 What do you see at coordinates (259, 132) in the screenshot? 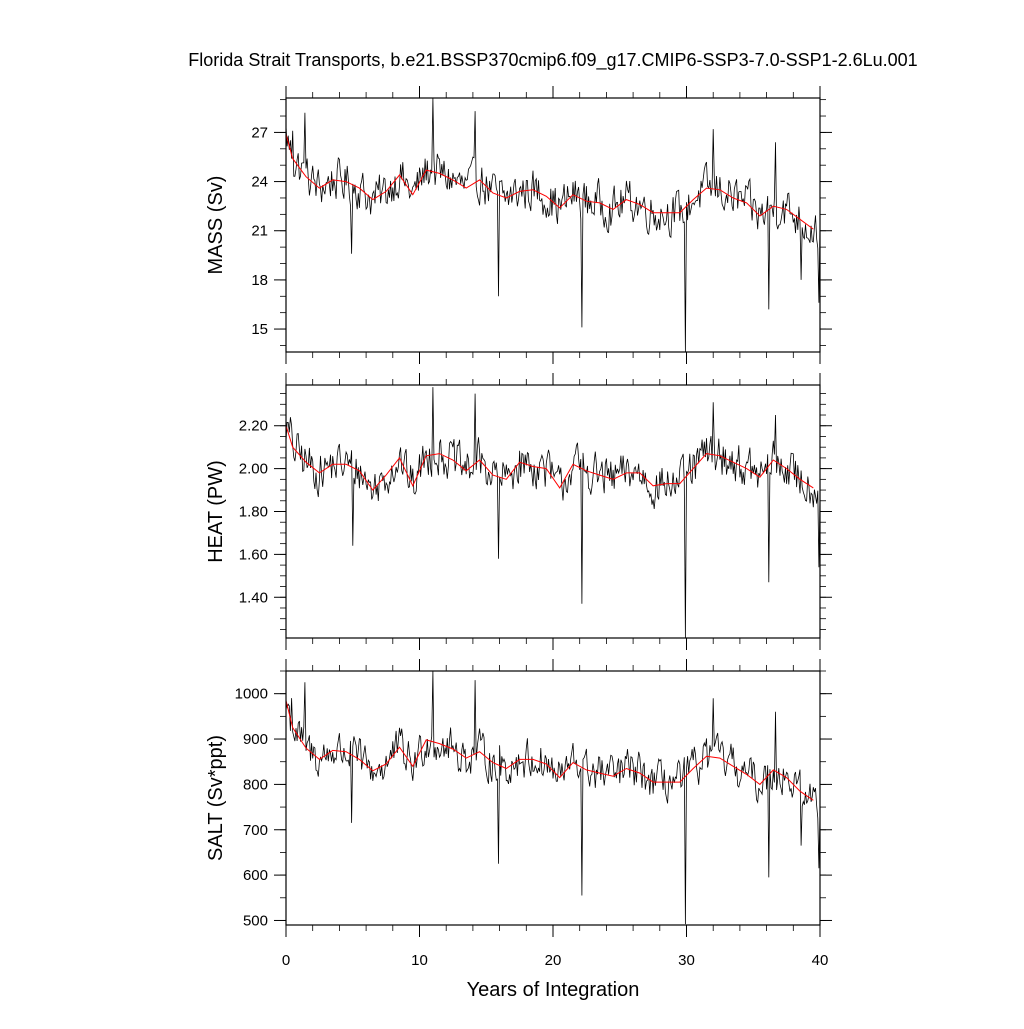
I see `y-tick-label: 27` at bounding box center [259, 132].